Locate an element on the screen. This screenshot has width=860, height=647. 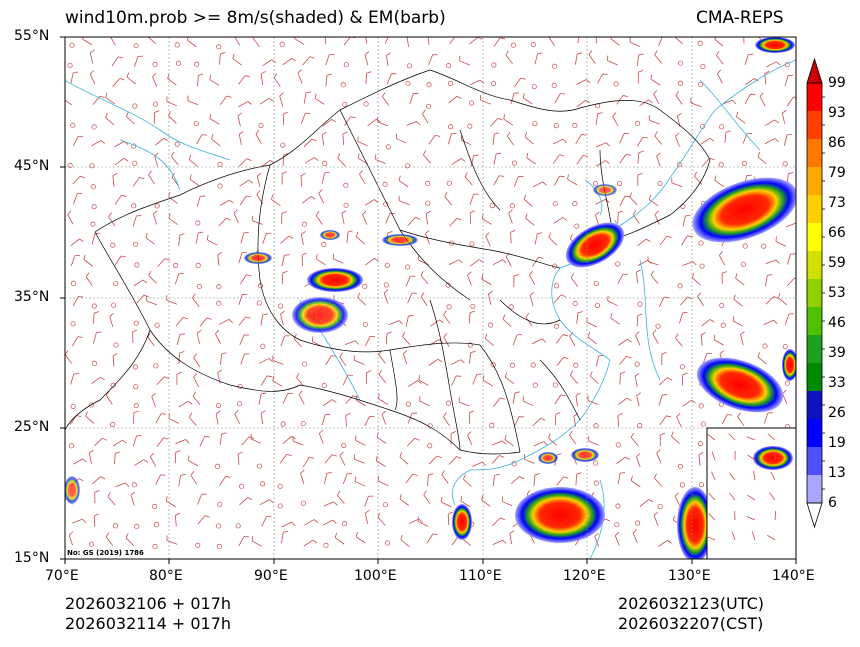
colorbar-label: 19 is located at coordinates (837, 443).